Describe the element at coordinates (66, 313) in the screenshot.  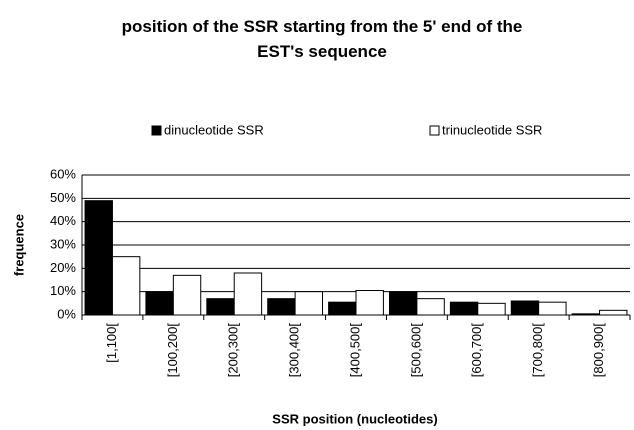
I see `y-tick-label: 0%` at that location.